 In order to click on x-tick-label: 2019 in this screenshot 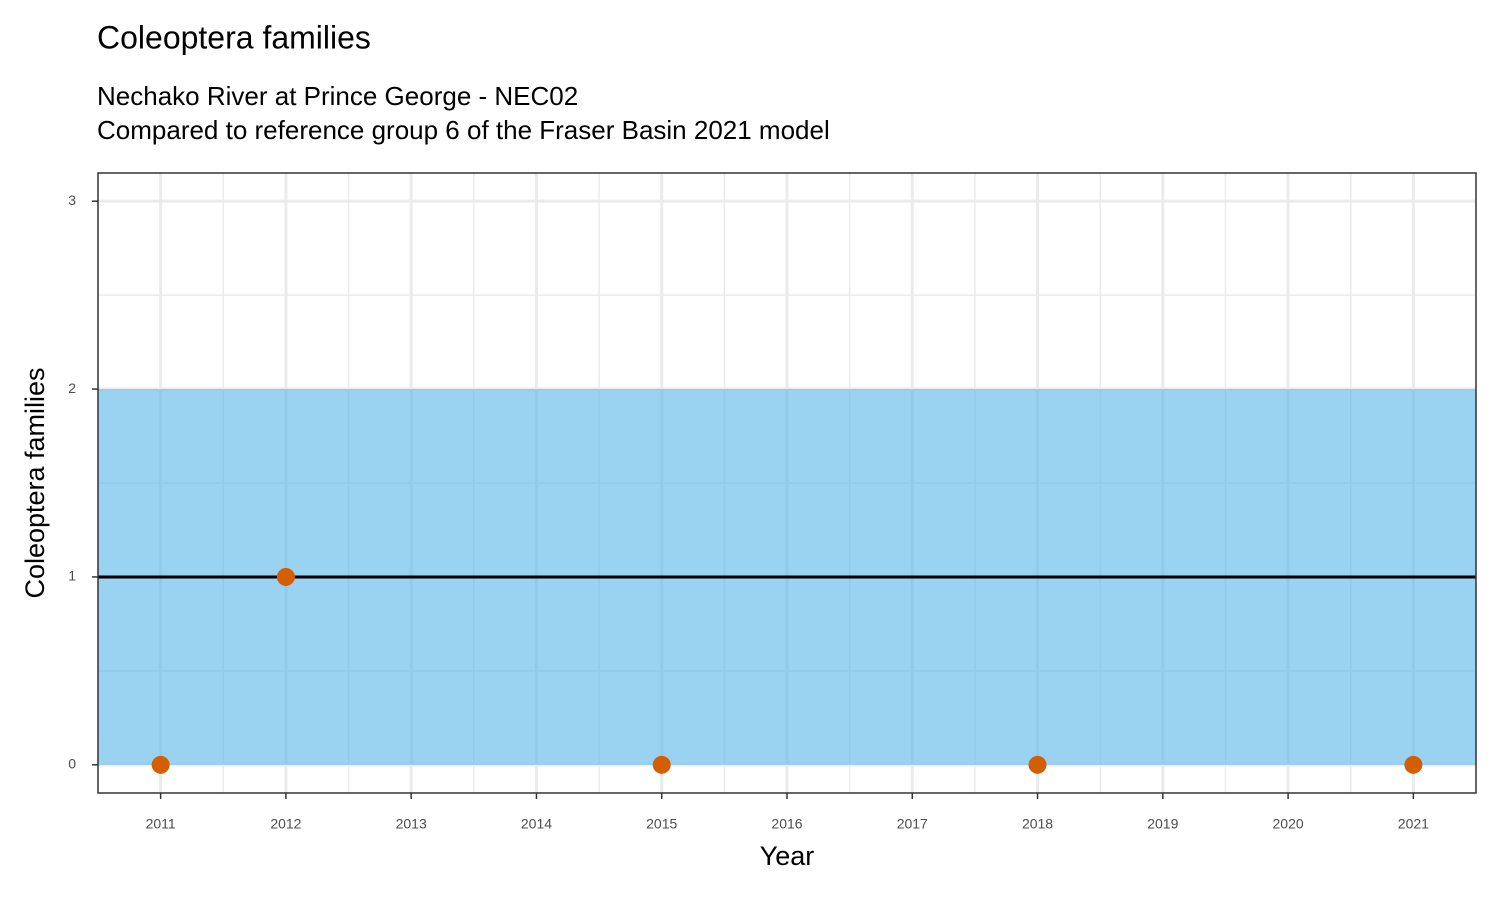, I will do `click(1162, 824)`.